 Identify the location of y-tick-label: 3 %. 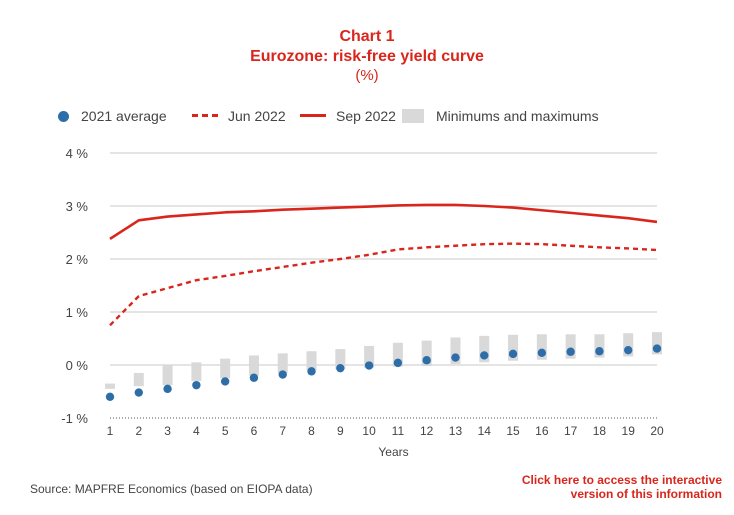
(77, 206).